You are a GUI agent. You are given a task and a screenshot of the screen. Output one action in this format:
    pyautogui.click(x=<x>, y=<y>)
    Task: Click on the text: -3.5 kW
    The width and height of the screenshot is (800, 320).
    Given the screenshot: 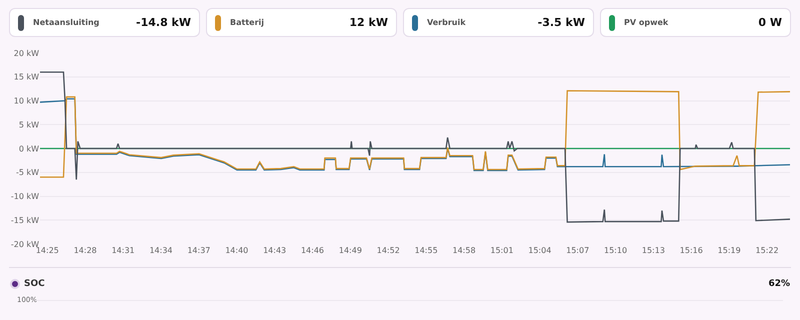 What is the action you would take?
    pyautogui.click(x=561, y=22)
    